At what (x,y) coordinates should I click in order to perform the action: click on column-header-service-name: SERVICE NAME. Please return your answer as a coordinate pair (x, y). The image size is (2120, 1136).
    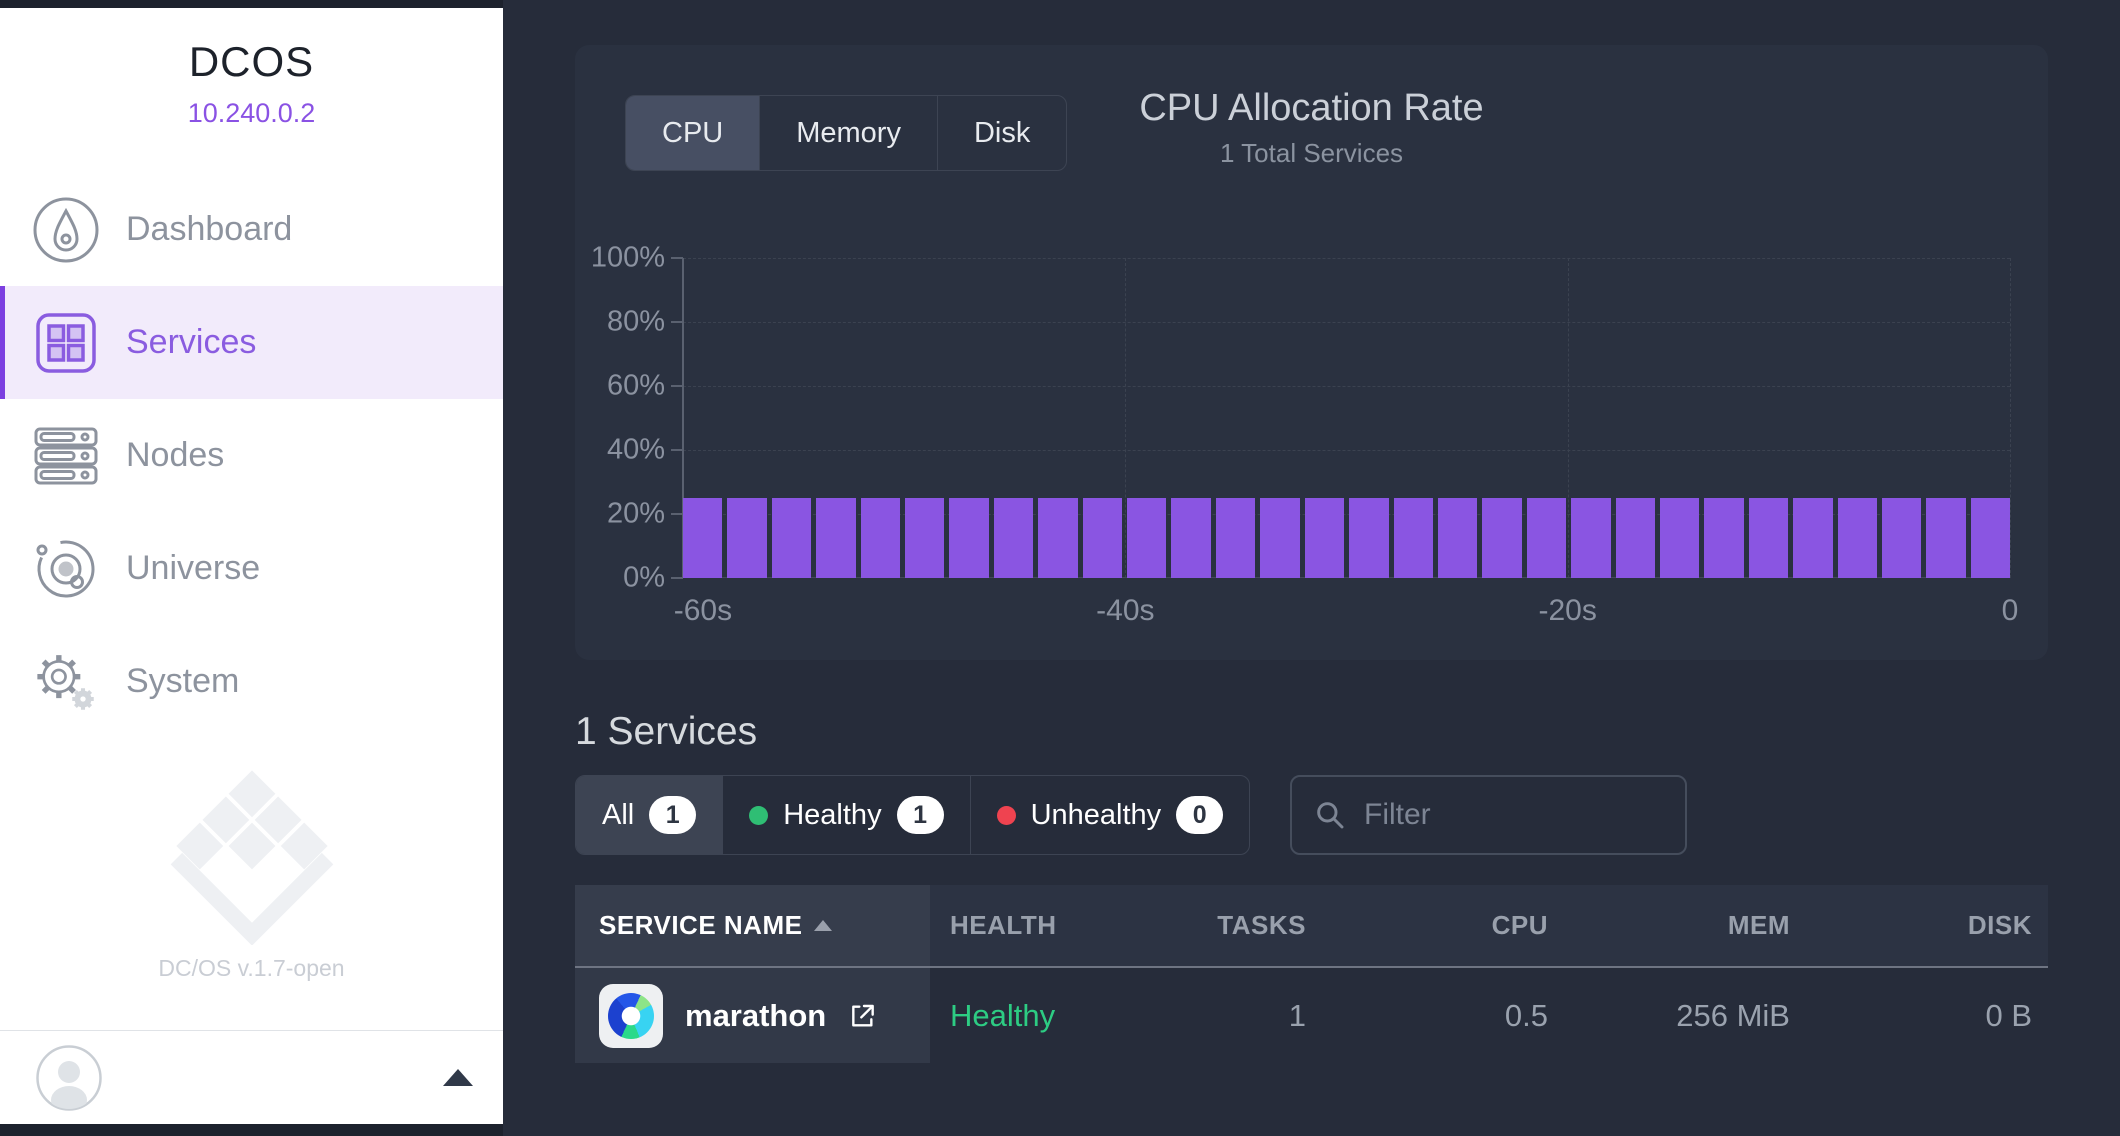
    Looking at the image, I should click on (752, 925).